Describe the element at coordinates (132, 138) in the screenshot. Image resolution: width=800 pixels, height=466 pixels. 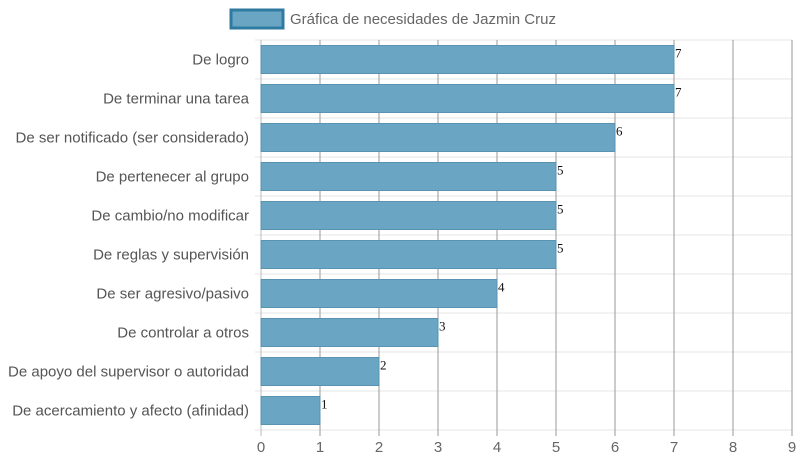
I see `category-label: De ser notificado (ser considerado)` at that location.